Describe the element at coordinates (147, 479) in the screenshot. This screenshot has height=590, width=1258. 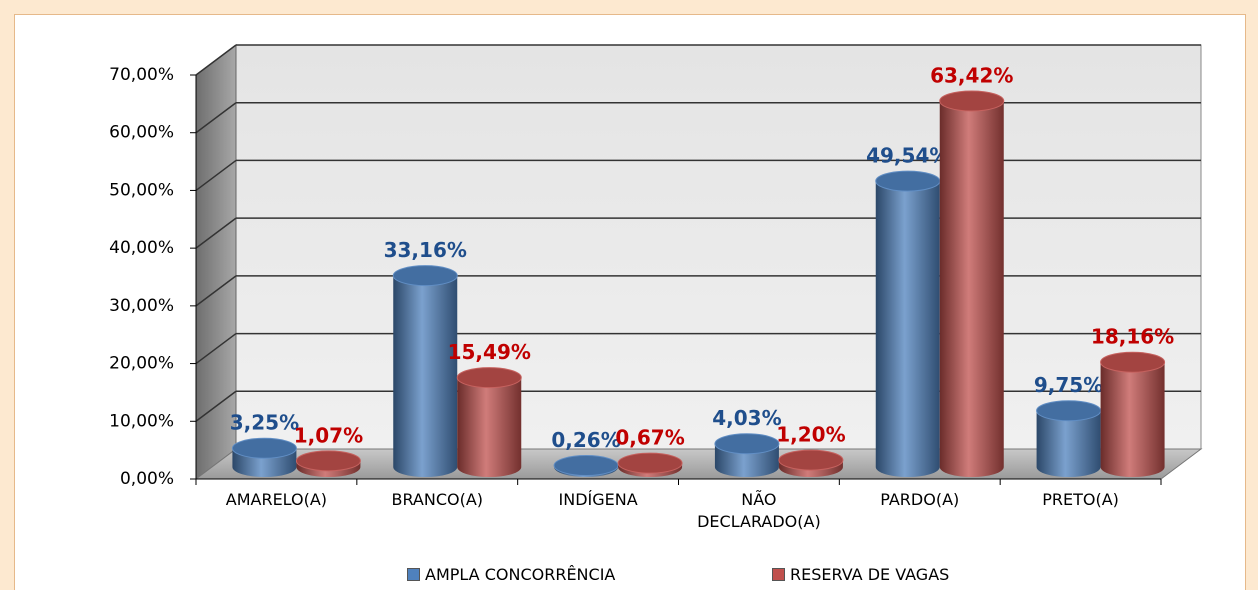
I see `y-tick-label: 0,00%` at that location.